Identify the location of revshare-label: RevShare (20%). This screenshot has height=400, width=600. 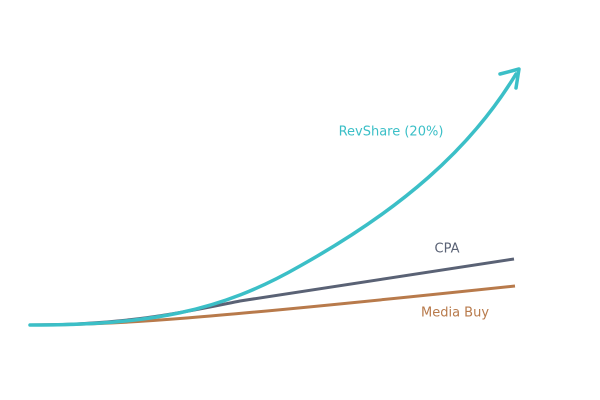
(391, 132).